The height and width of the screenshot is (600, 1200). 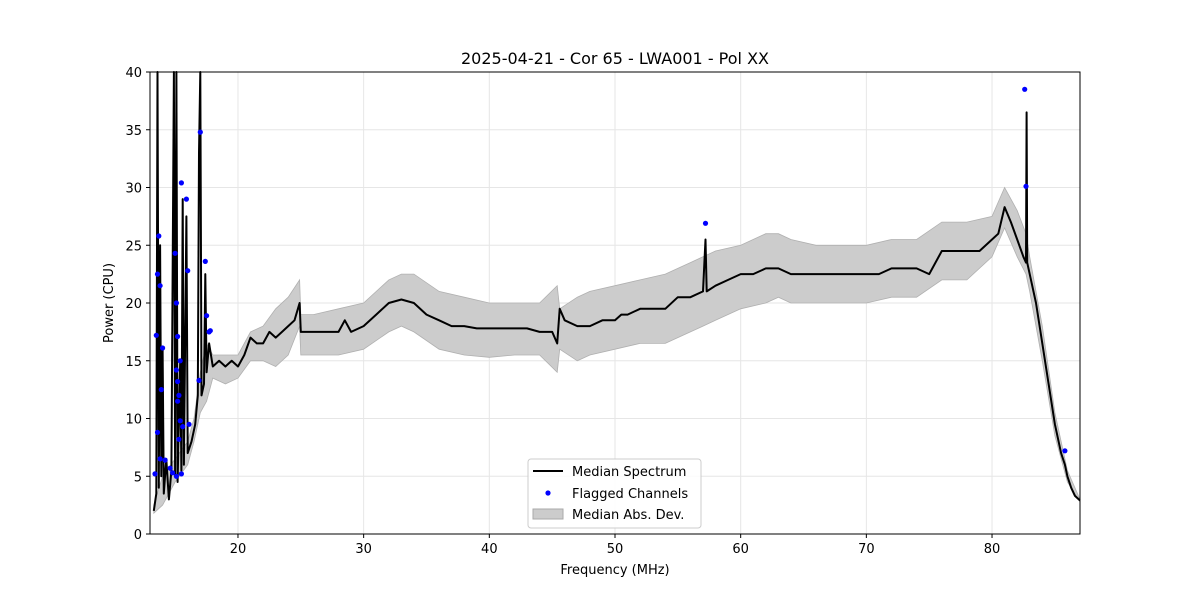 I want to click on x-tick-label: 70, so click(x=866, y=549).